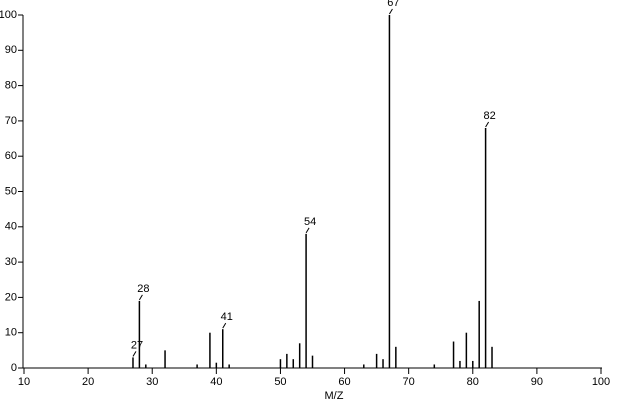  I want to click on peak-label: 27, so click(137, 345).